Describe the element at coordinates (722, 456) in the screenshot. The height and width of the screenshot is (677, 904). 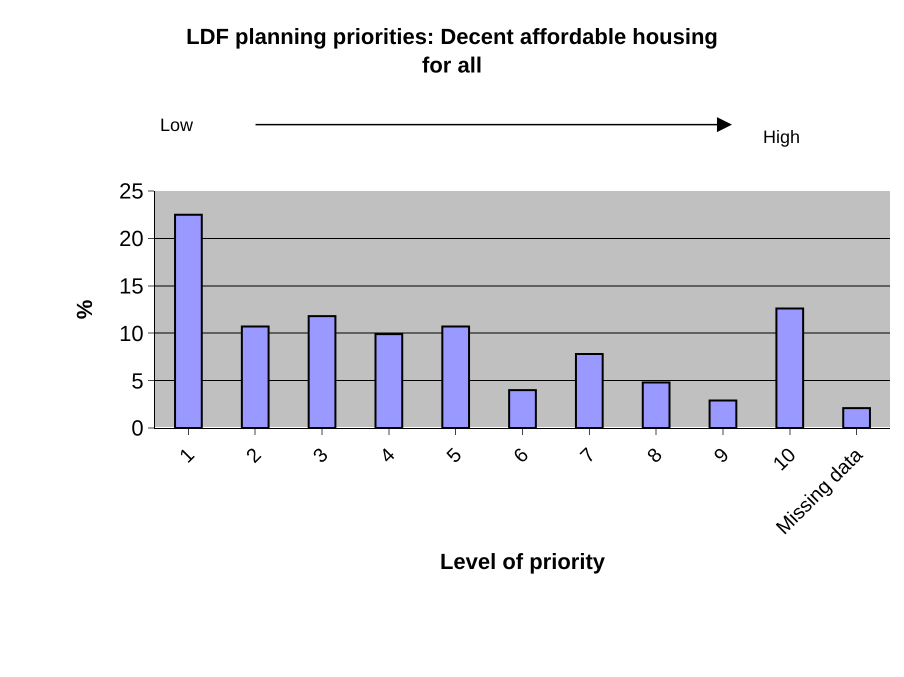
I see `x-tick-label: 9` at that location.